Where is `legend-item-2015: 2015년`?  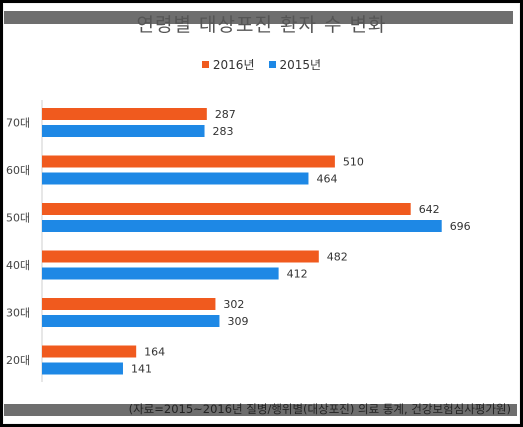 legend-item-2015: 2015년 is located at coordinates (295, 64).